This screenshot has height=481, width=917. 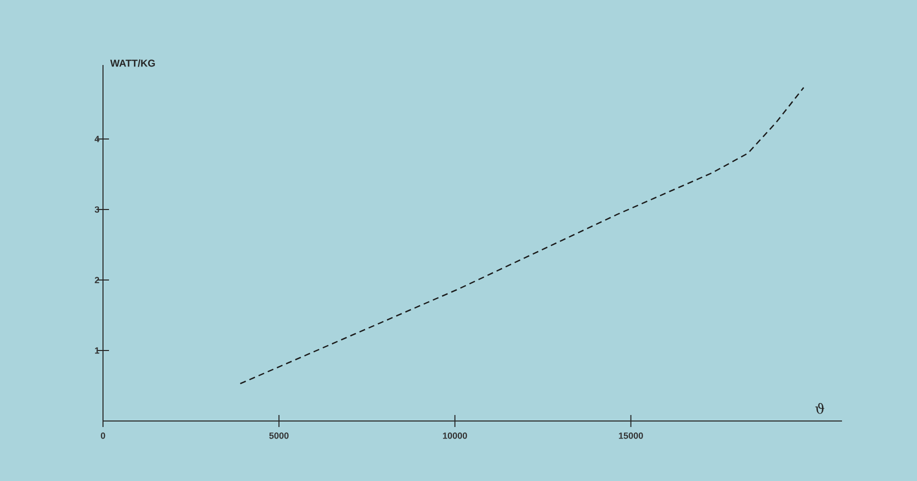 What do you see at coordinates (103, 435) in the screenshot?
I see `x-tick-label: 0` at bounding box center [103, 435].